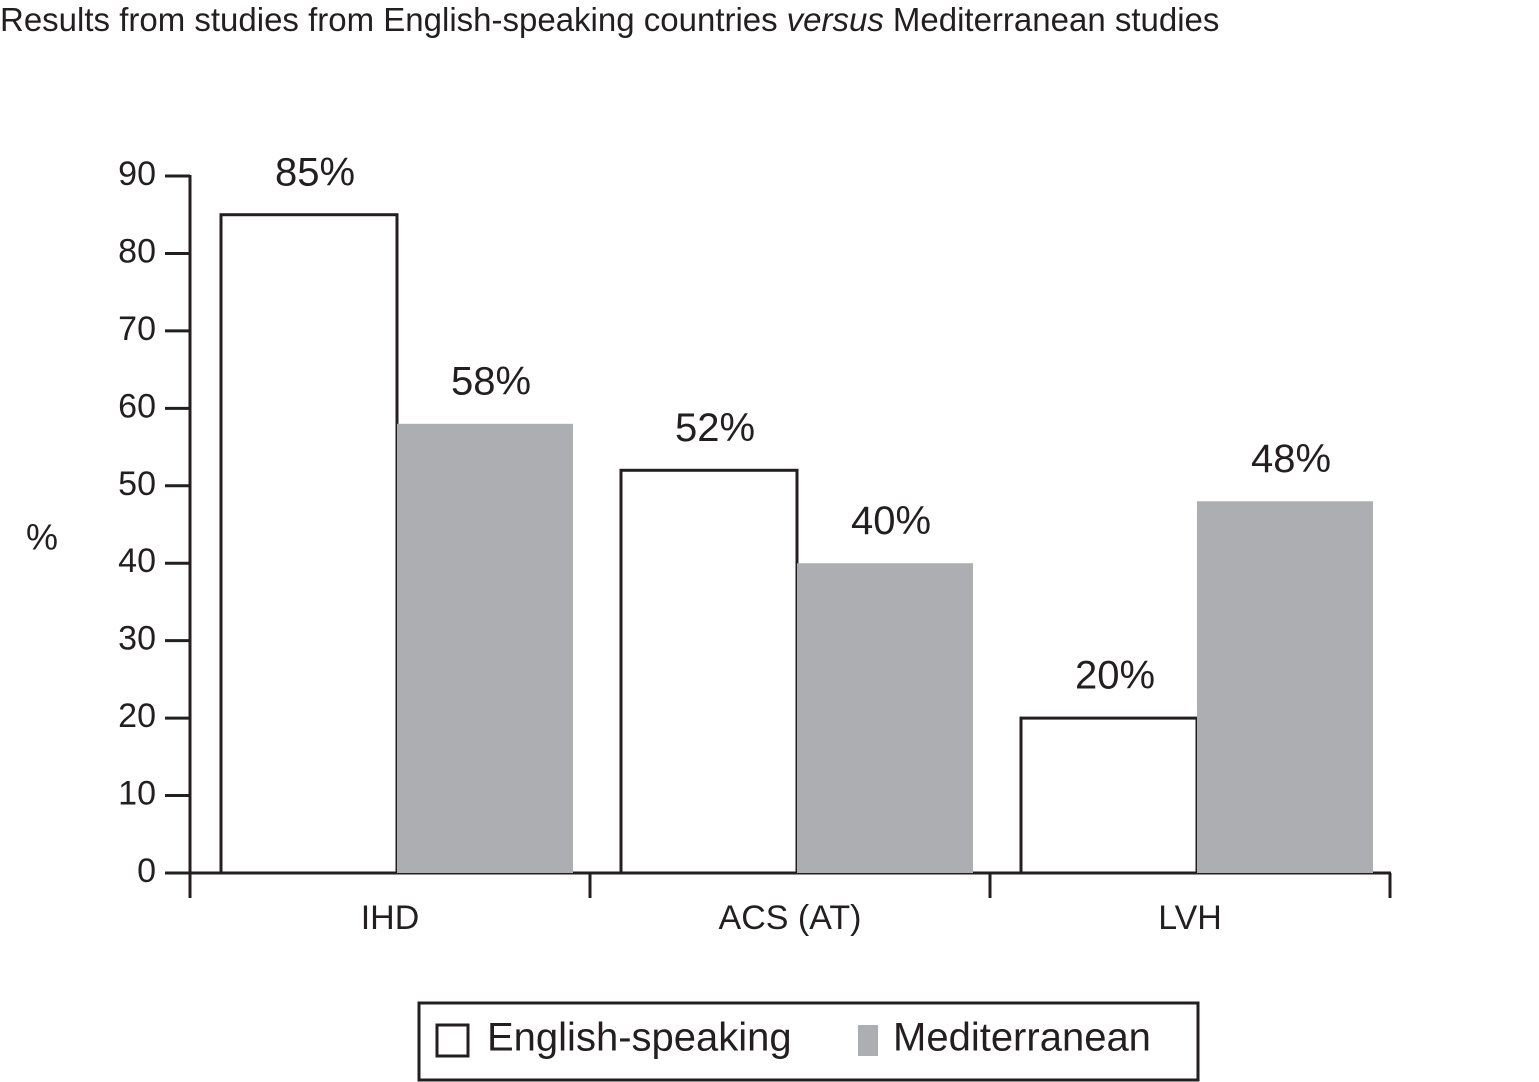  What do you see at coordinates (1056, 19) in the screenshot?
I see `title-part: Mediterranean studies` at bounding box center [1056, 19].